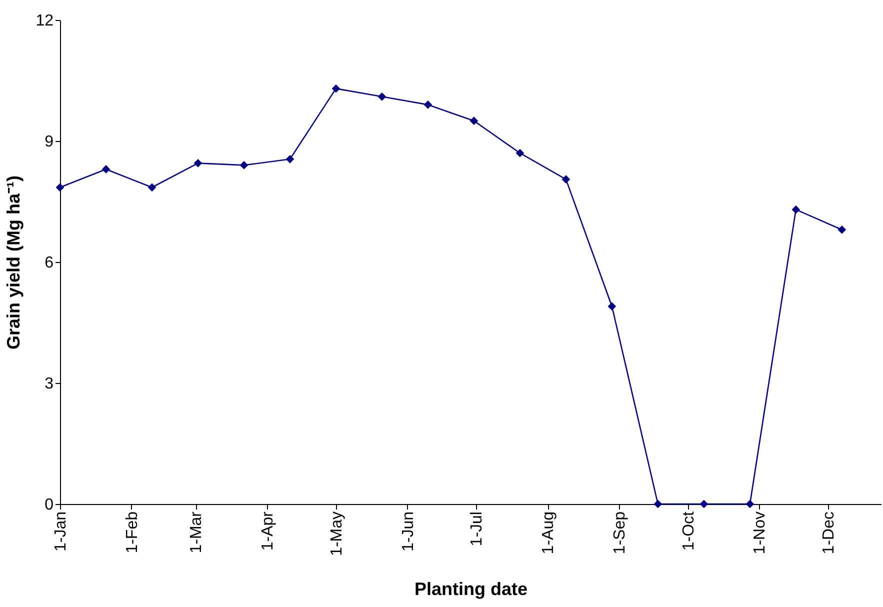  What do you see at coordinates (14, 262) in the screenshot?
I see `y-axis-title: Grain yield (Mg ha⁻¹)` at bounding box center [14, 262].